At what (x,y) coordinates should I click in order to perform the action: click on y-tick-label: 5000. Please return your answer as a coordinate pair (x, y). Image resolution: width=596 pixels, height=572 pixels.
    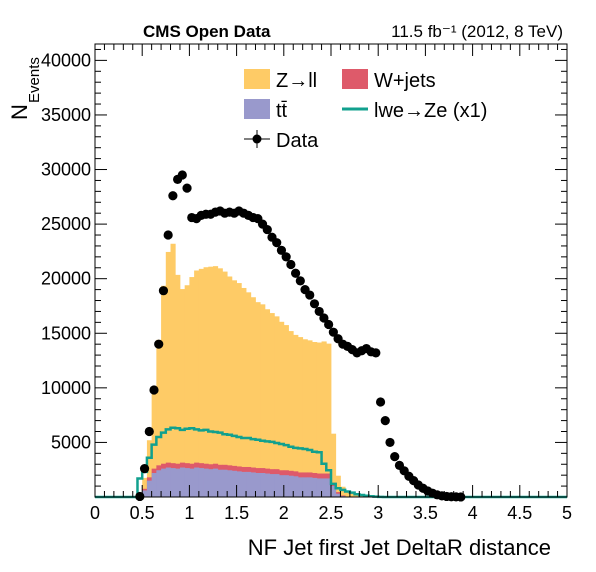
    Looking at the image, I should click on (71, 442).